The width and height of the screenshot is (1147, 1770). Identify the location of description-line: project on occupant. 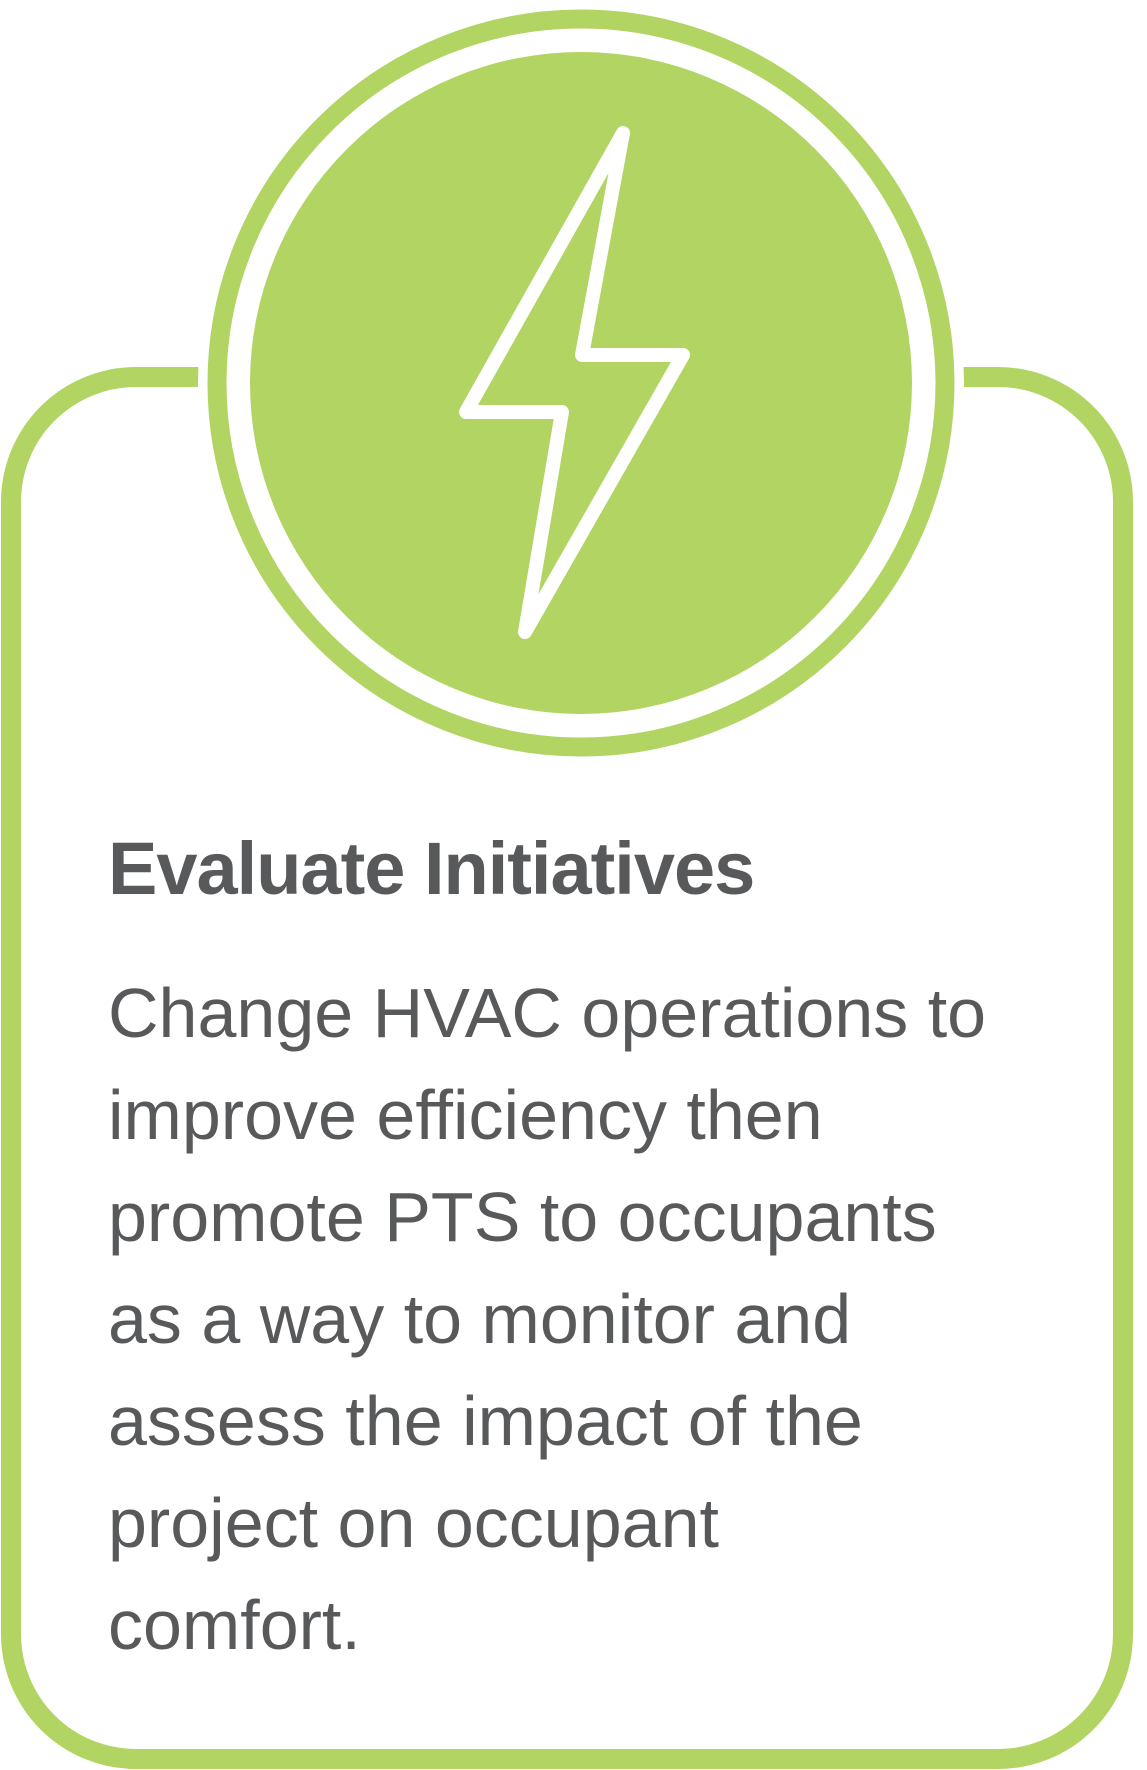
(413, 1523).